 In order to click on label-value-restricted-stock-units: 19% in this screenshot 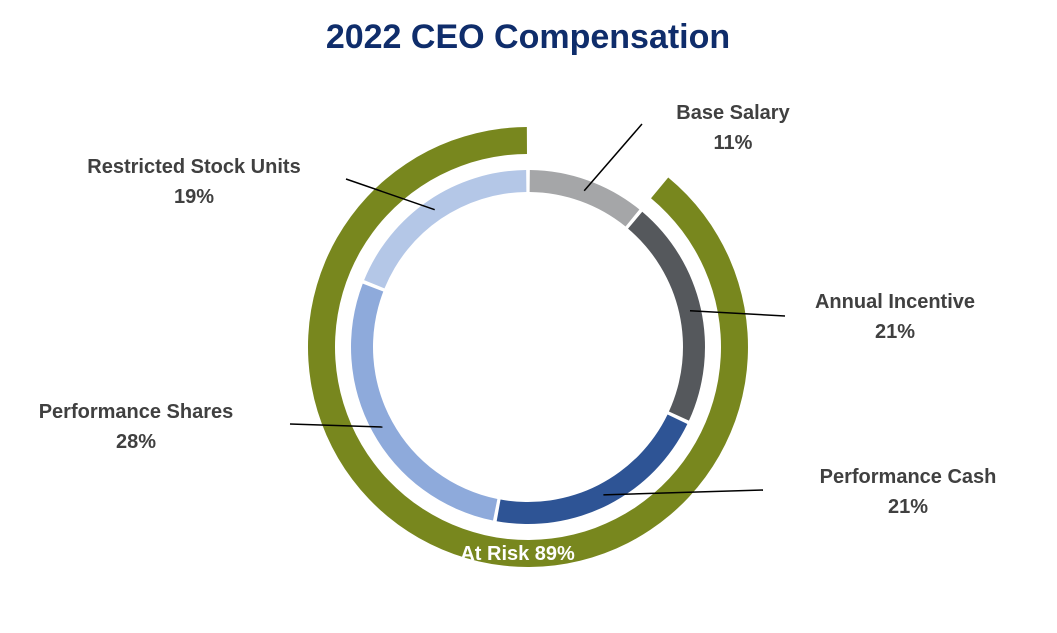, I will do `click(194, 197)`.